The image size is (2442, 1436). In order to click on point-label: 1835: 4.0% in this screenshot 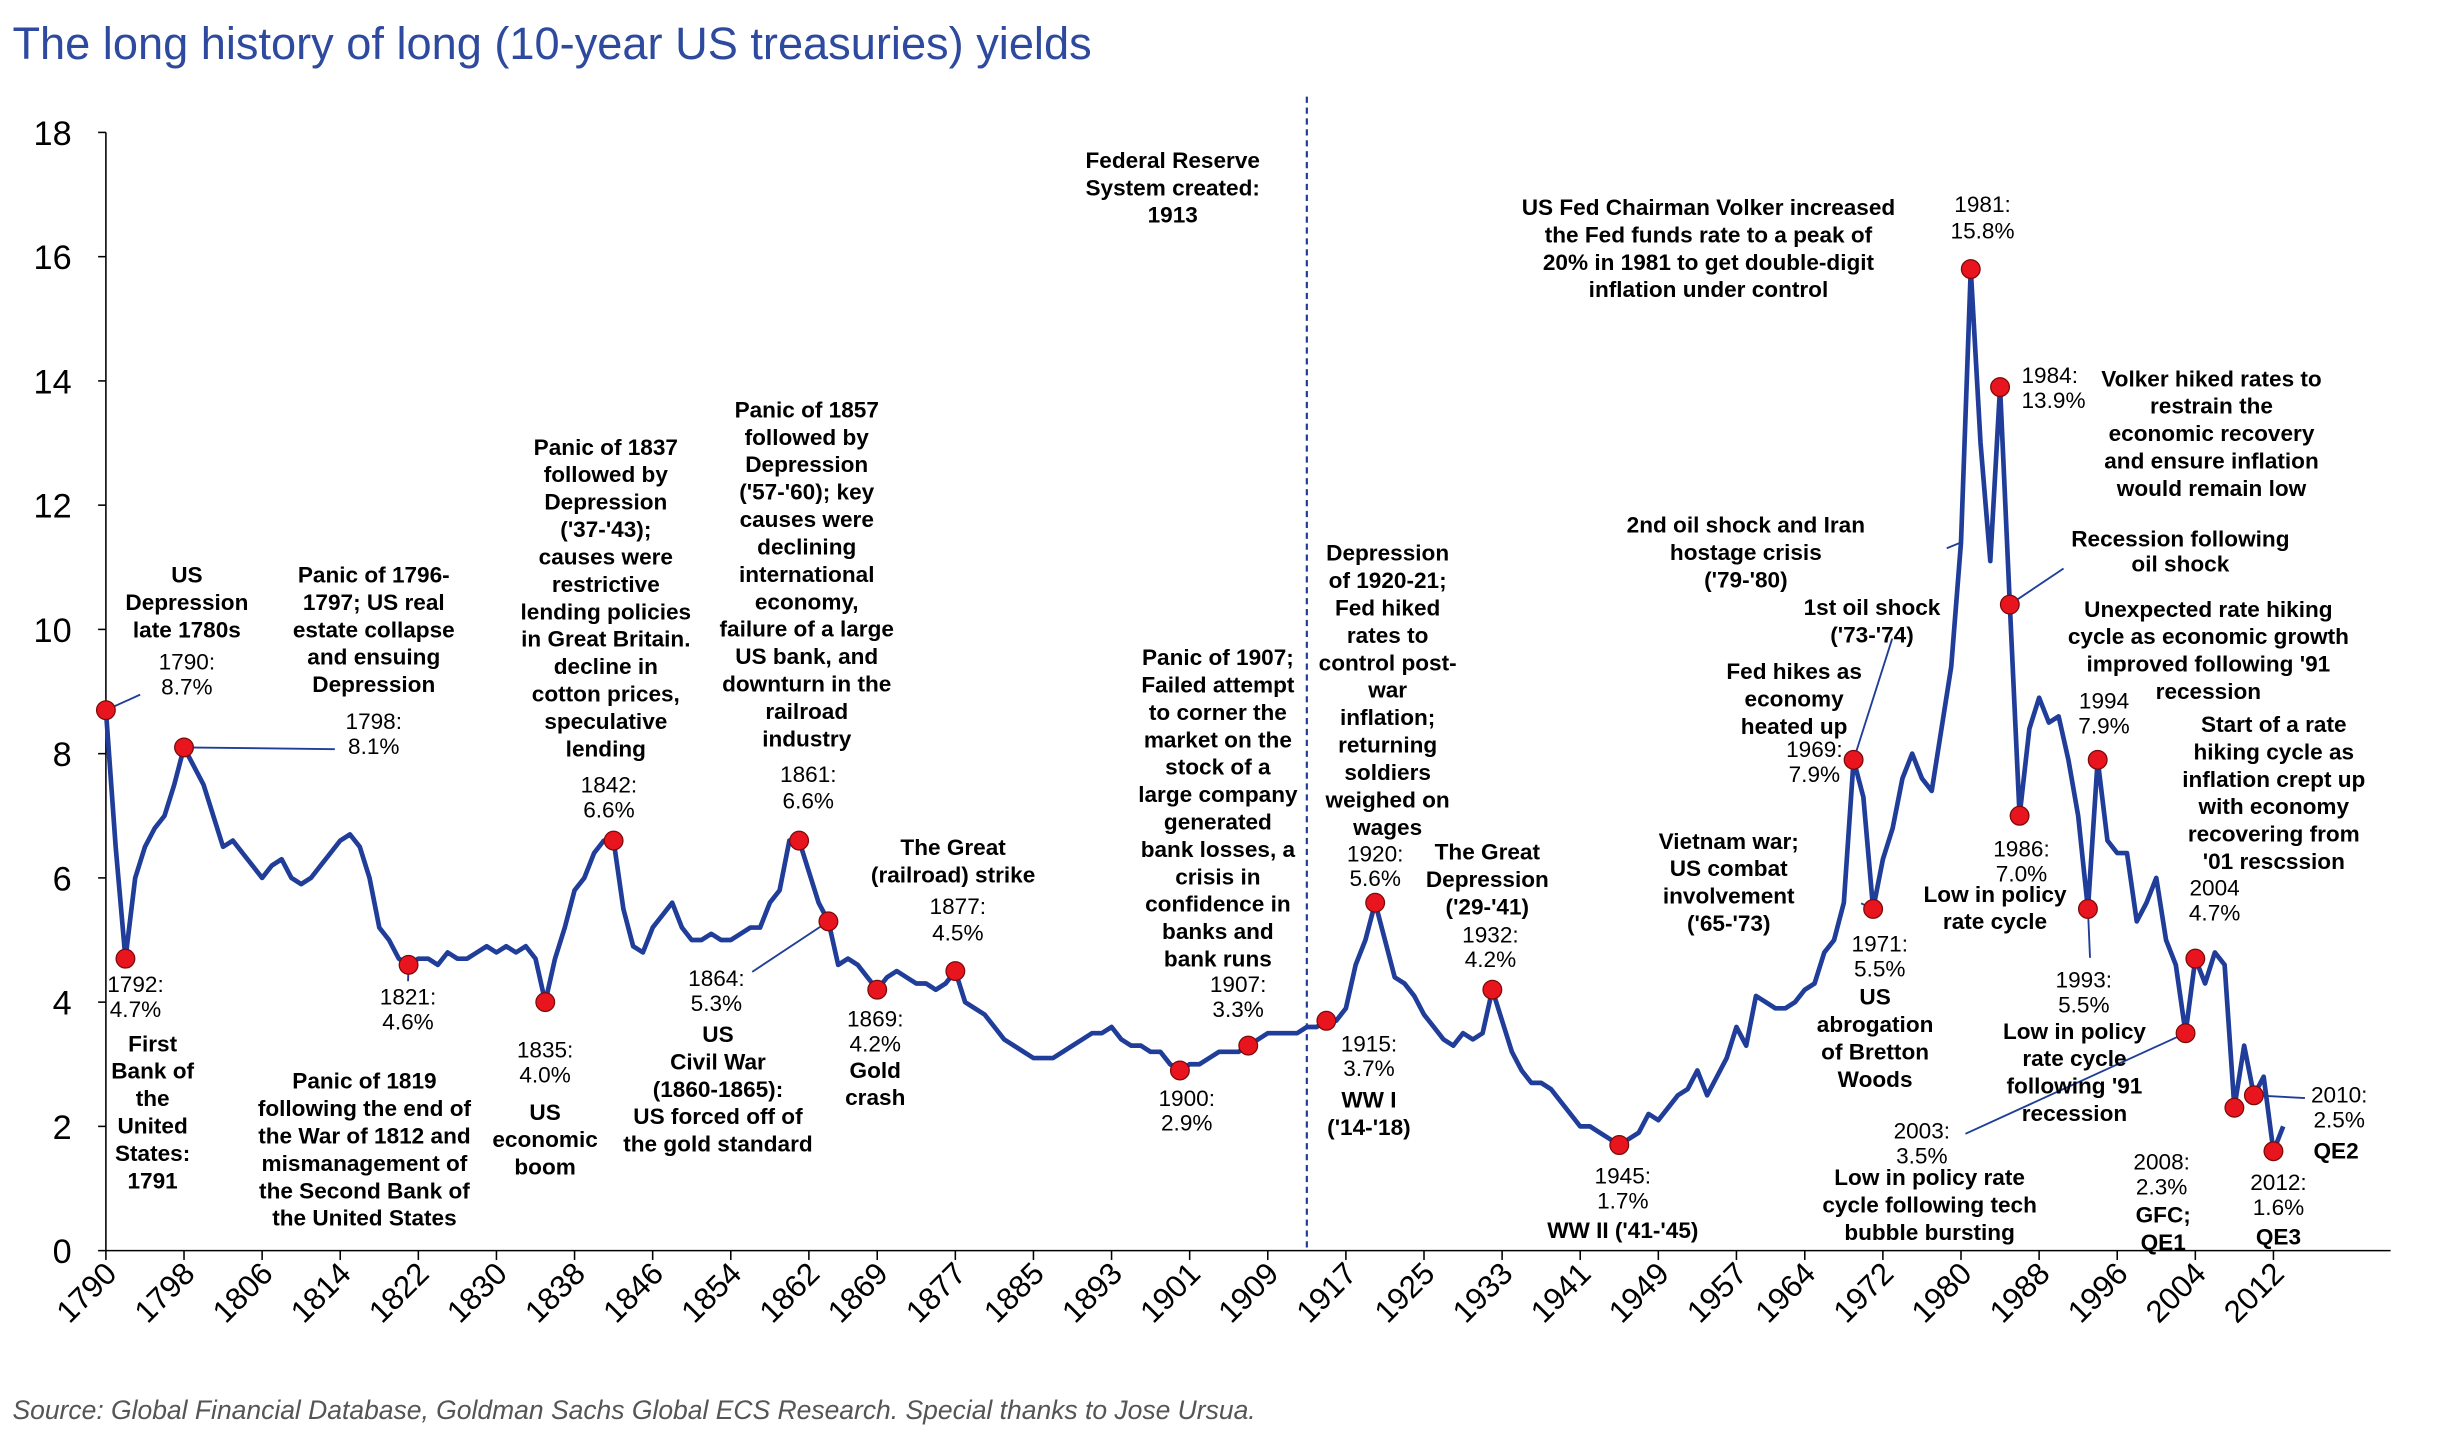, I will do `click(545, 1063)`.